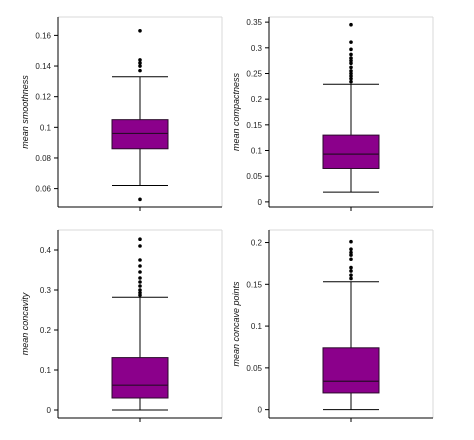 The height and width of the screenshot is (440, 474). What do you see at coordinates (43, 97) in the screenshot?
I see `y-tick-label: 0.12` at bounding box center [43, 97].